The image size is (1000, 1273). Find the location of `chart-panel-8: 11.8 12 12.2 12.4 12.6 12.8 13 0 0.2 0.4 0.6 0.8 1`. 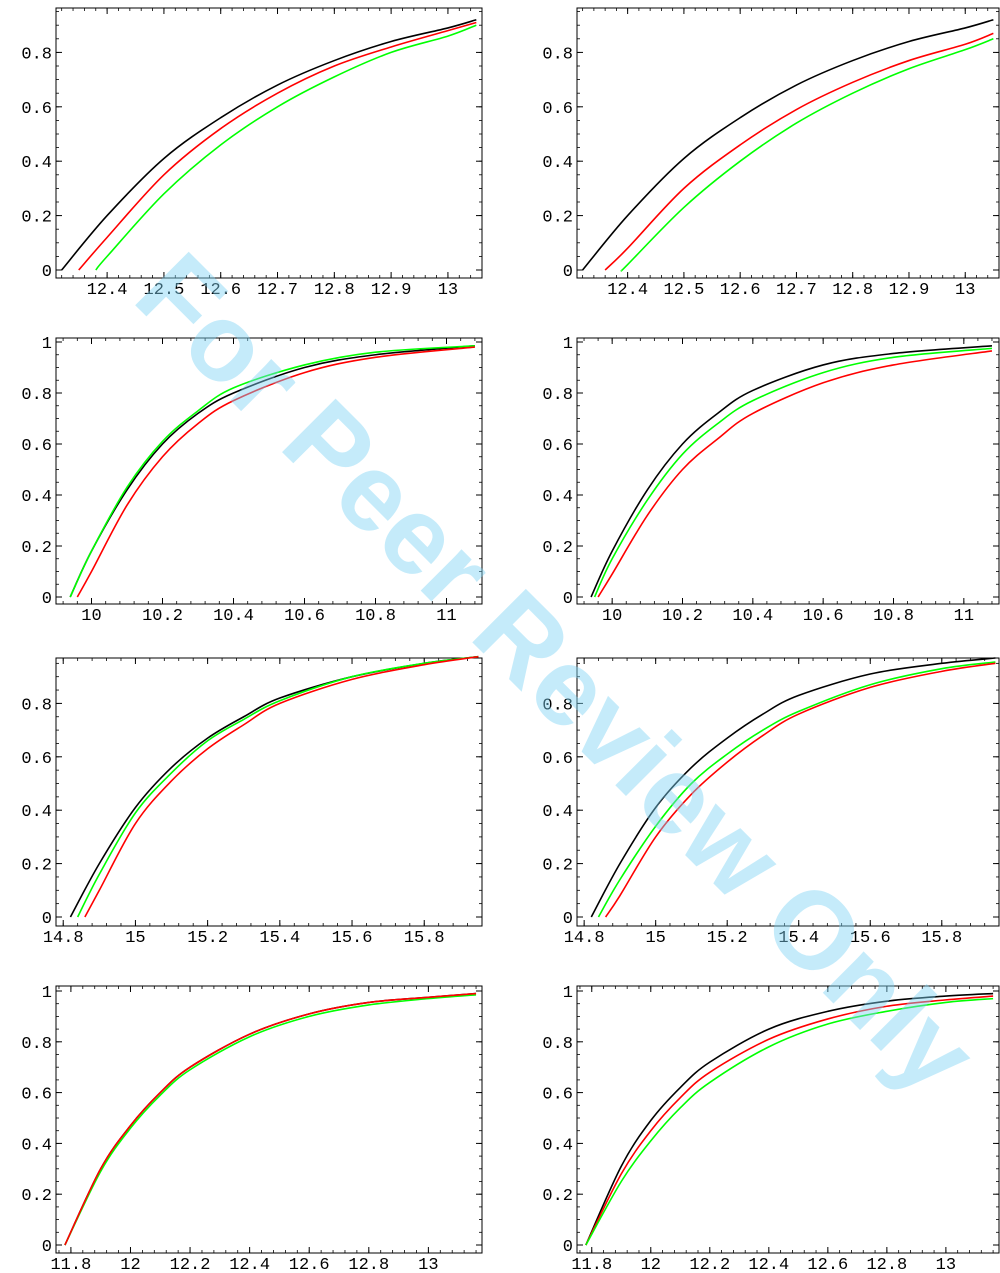

chart-panel-8: 11.8 12 12.2 12.4 12.6 12.8 13 0 0.2 0.4 0.6 0.8 1 is located at coordinates (771, 1128).